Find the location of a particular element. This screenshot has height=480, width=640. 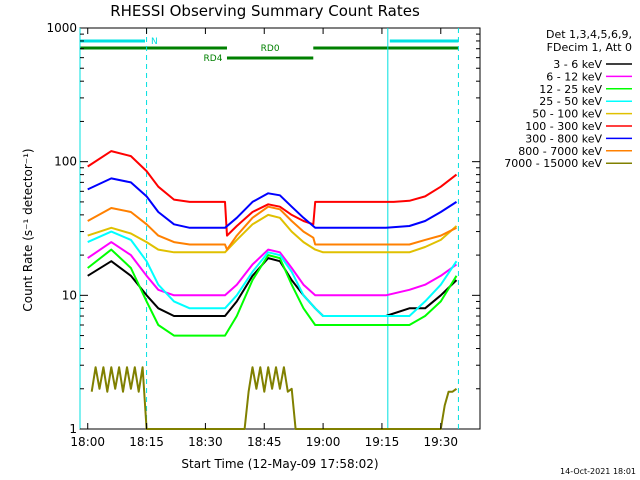

x-axis-label: Start Time (12-May-09 17:58:02) is located at coordinates (279, 464).